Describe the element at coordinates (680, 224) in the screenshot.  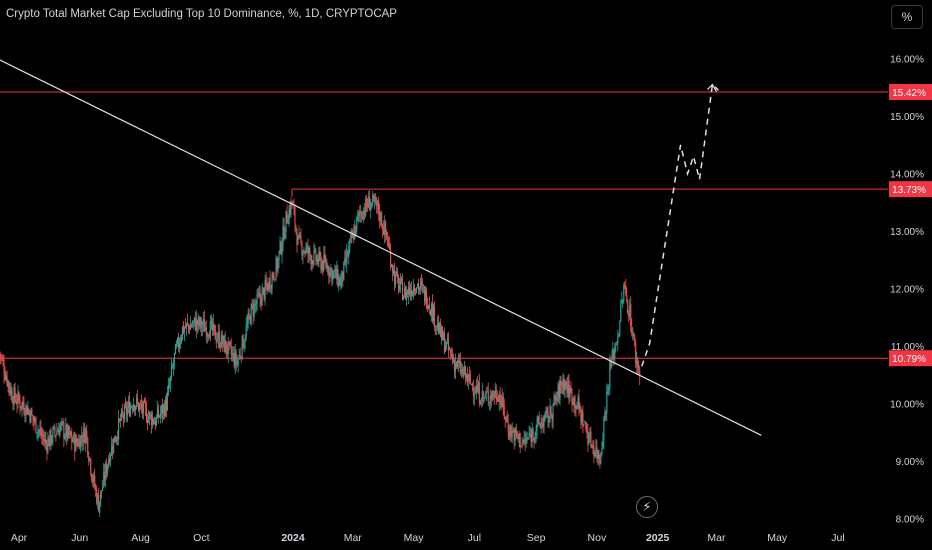
I see `projection-path` at that location.